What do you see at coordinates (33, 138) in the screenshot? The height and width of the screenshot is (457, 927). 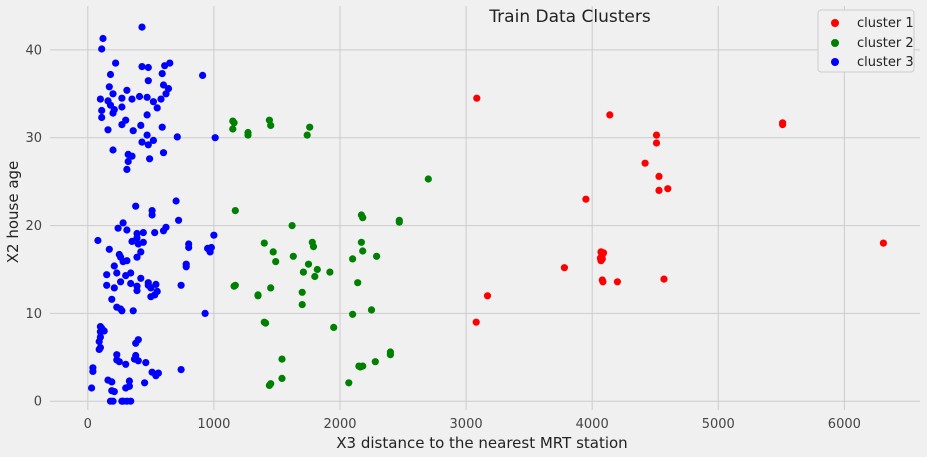 I see `y-tick-label: 30` at bounding box center [33, 138].